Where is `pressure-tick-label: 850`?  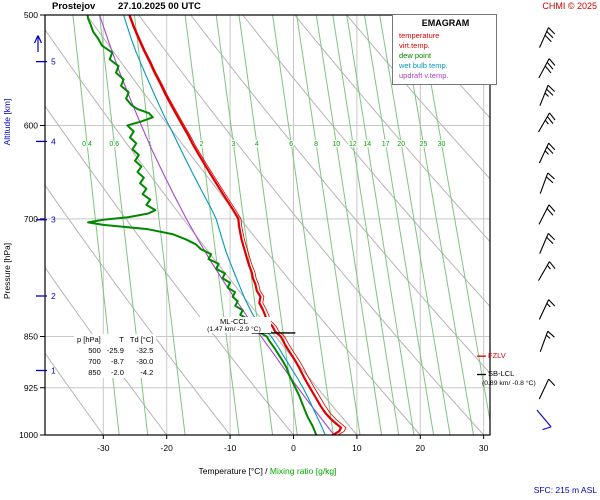 pressure-tick-label: 850 is located at coordinates (31, 337).